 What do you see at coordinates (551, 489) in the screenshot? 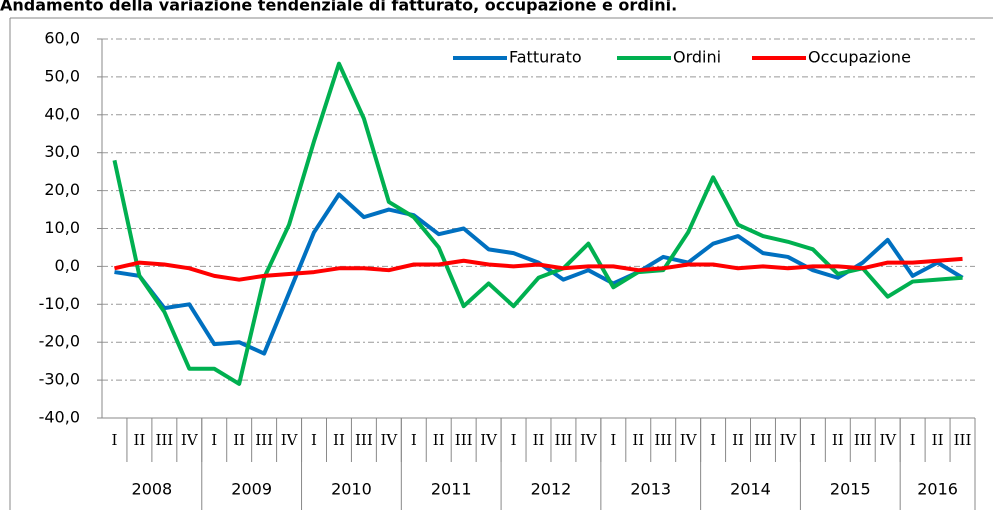
I see `year-label: 2012` at bounding box center [551, 489].